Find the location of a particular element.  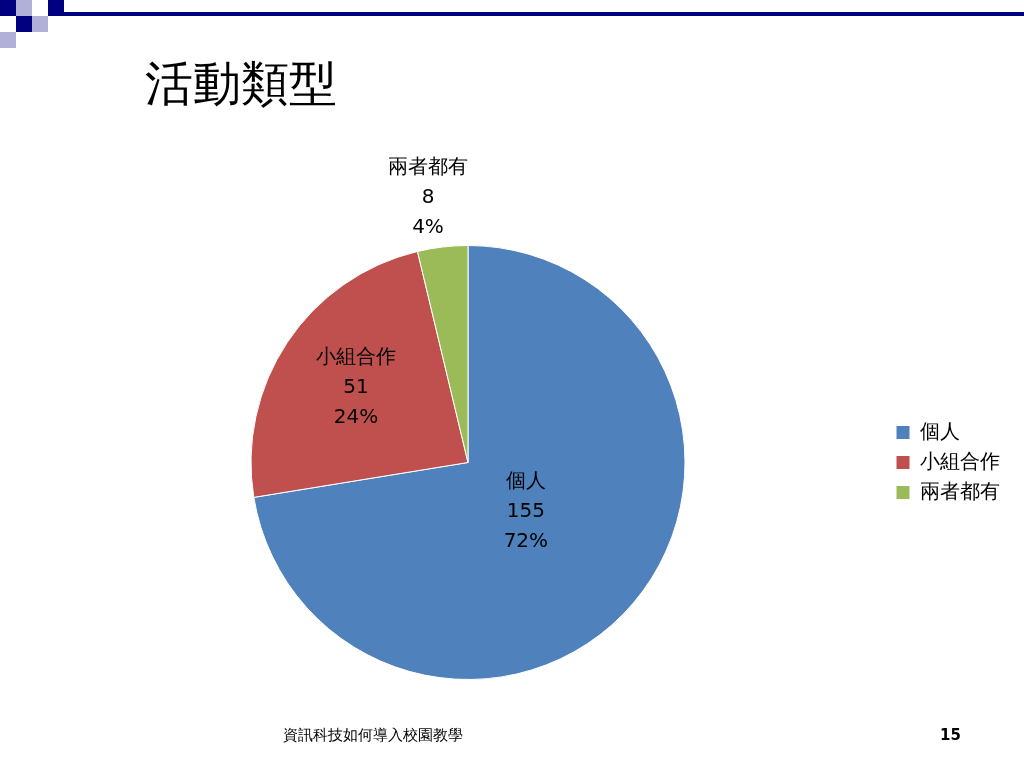

legend-label: 小組合作 is located at coordinates (960, 461).